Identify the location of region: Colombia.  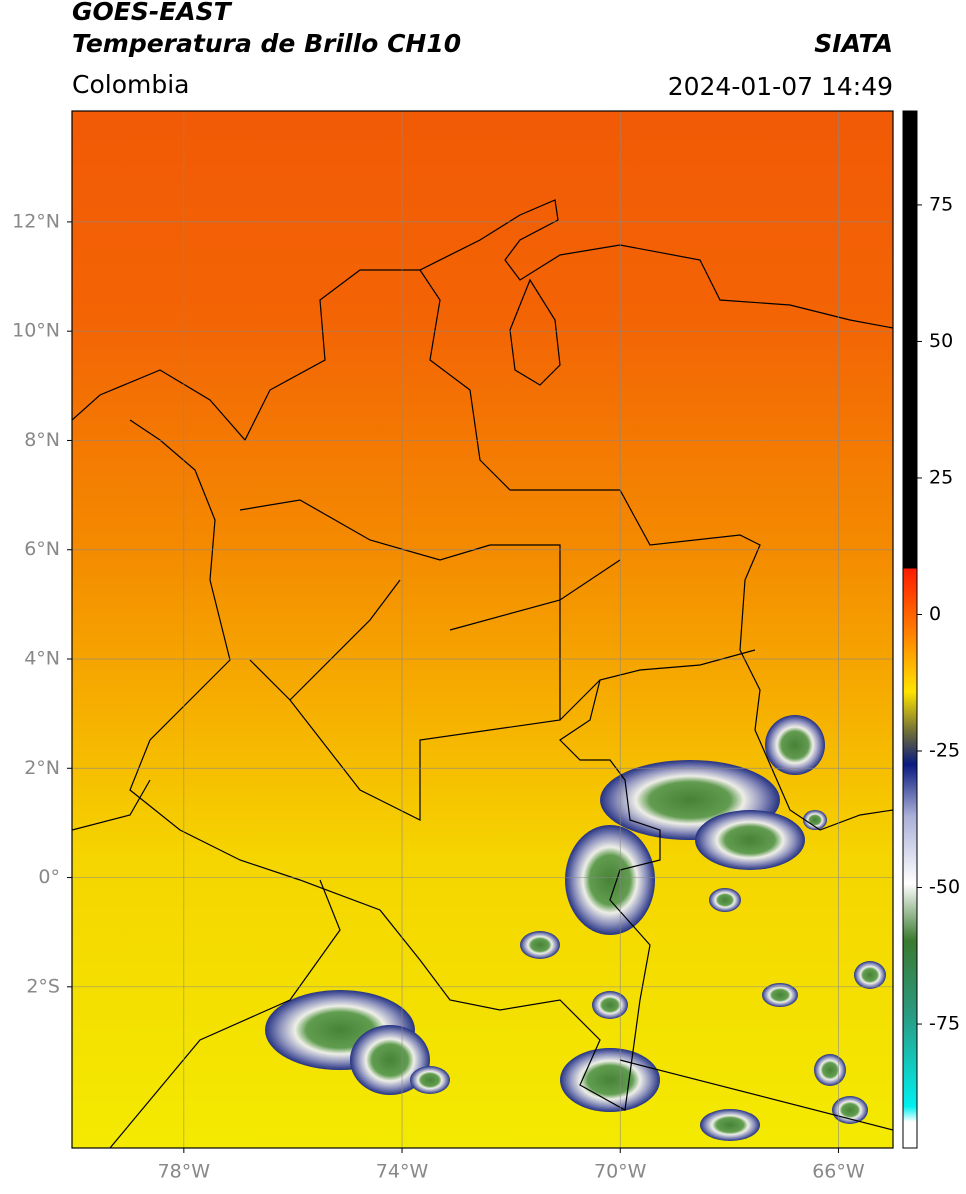
(130, 84).